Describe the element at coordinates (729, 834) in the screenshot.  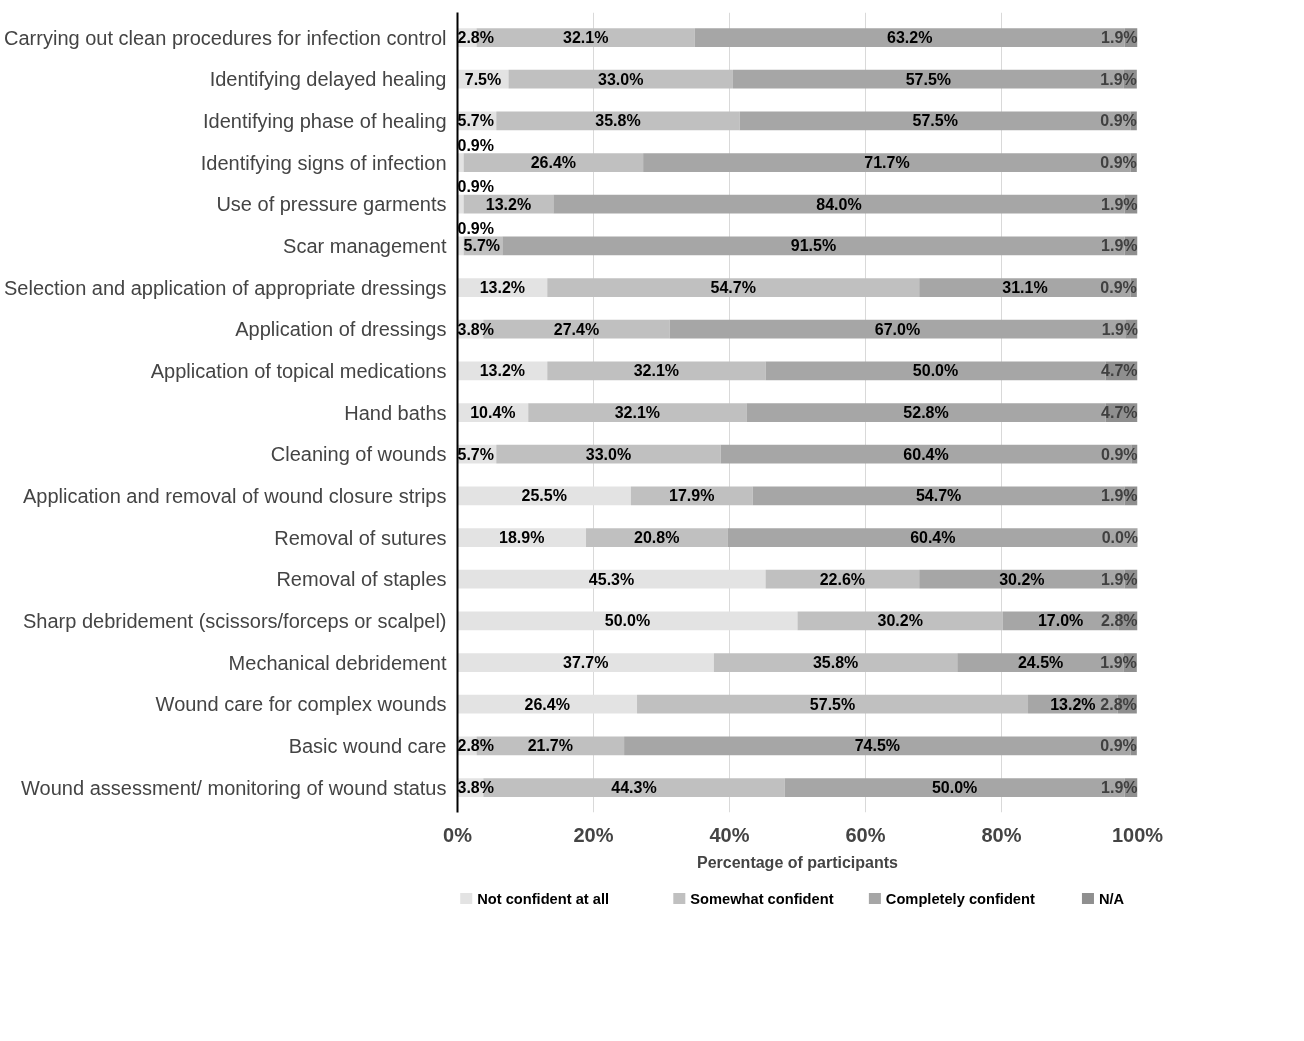
I see `x-tick-label: 40%` at that location.